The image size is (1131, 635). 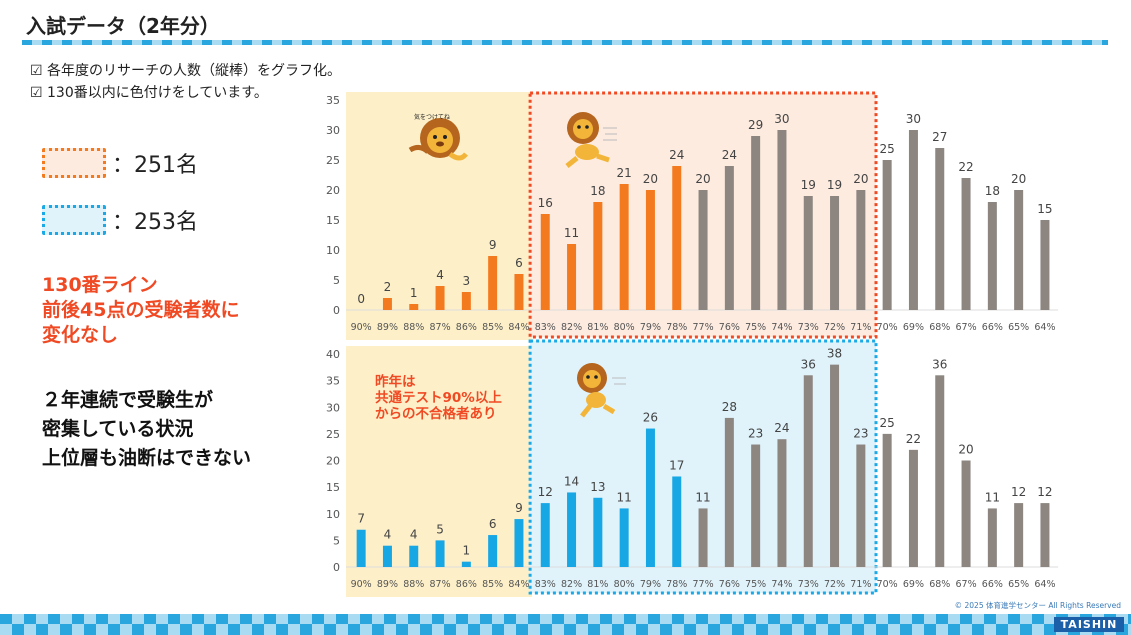 What do you see at coordinates (361, 519) in the screenshot?
I see `data-label: 7` at bounding box center [361, 519].